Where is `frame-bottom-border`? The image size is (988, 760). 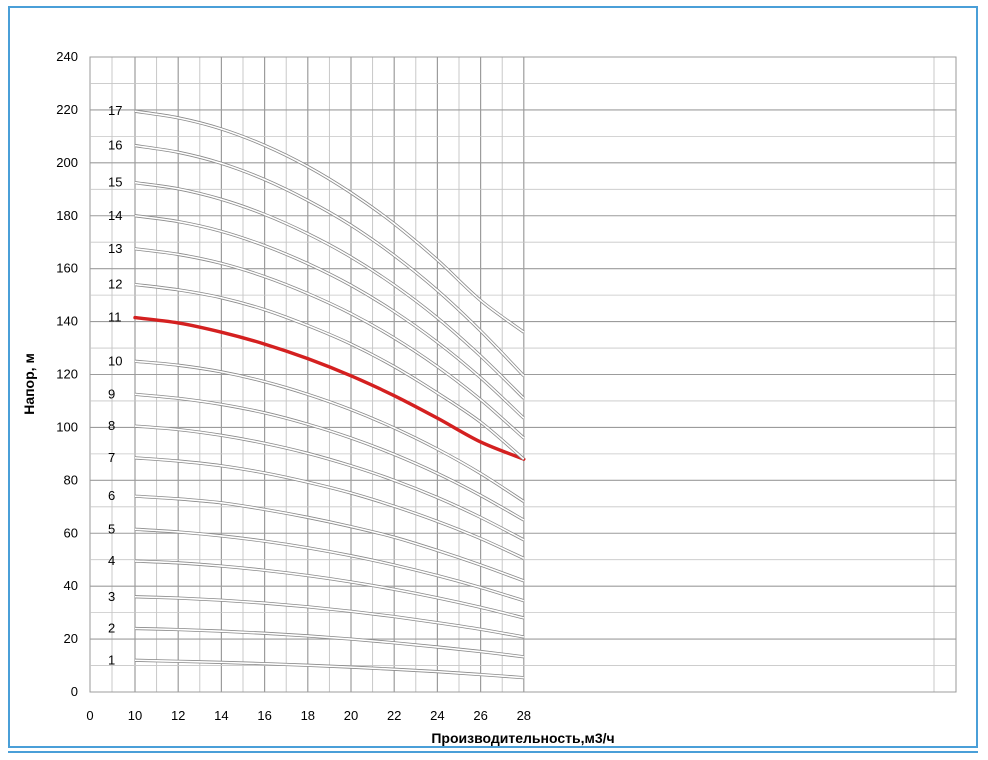 frame-bottom-border is located at coordinates (493, 752).